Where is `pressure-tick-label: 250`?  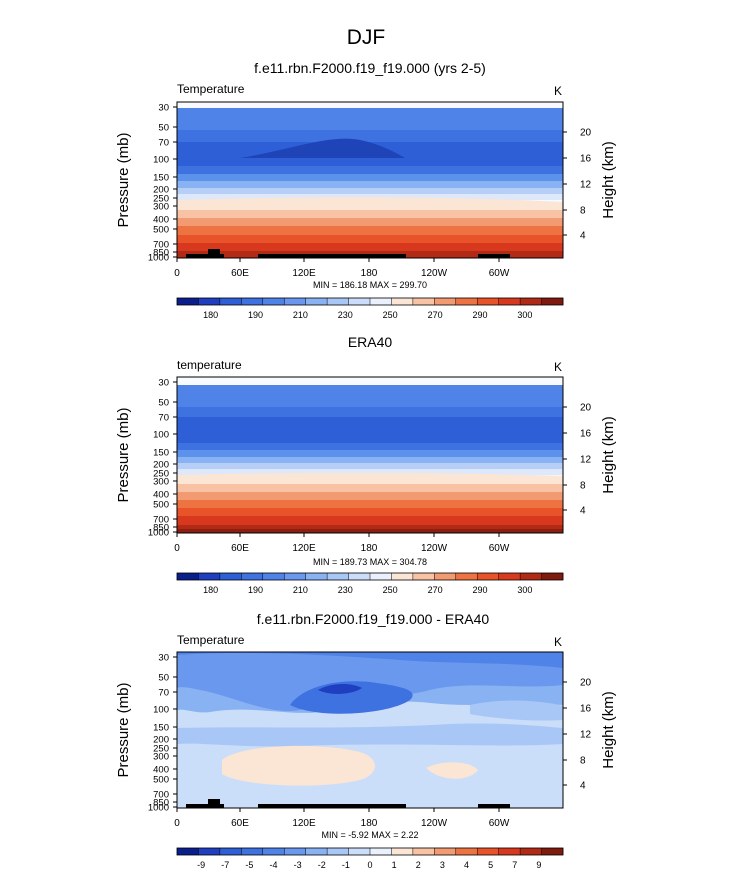
pressure-tick-label: 250 is located at coordinates (161, 749).